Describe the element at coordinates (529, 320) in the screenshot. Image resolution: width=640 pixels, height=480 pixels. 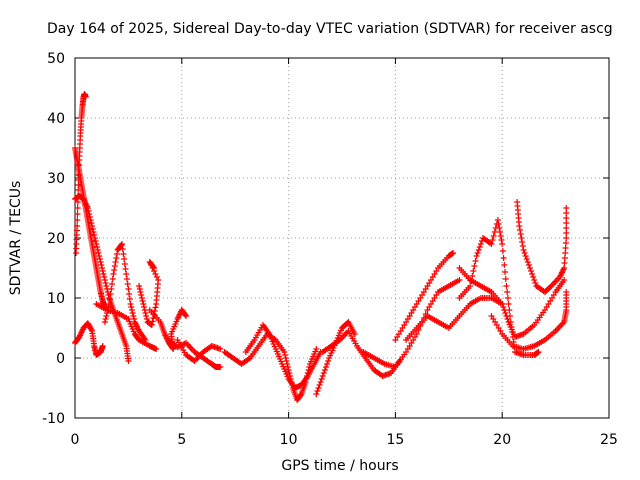
I see `series-arc-u` at that location.